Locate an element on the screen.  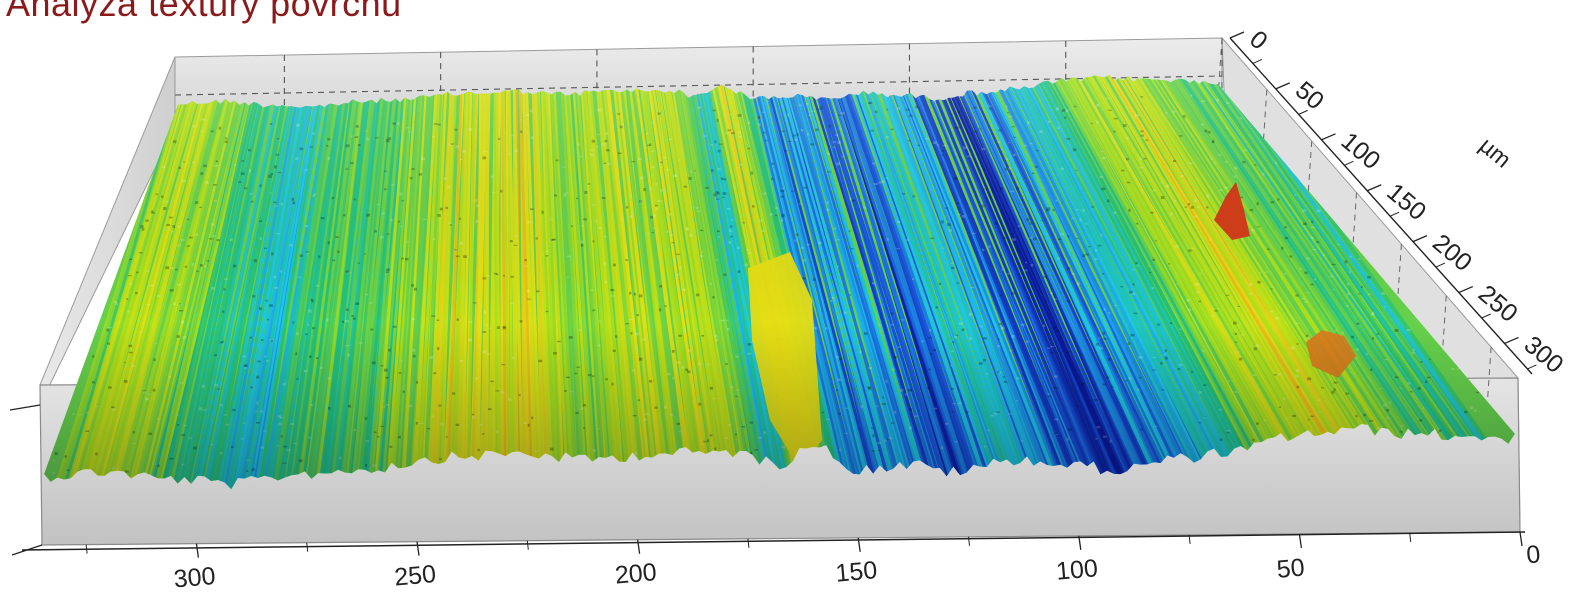
page-title: Analyza textury povrchu is located at coordinates (204, 12).